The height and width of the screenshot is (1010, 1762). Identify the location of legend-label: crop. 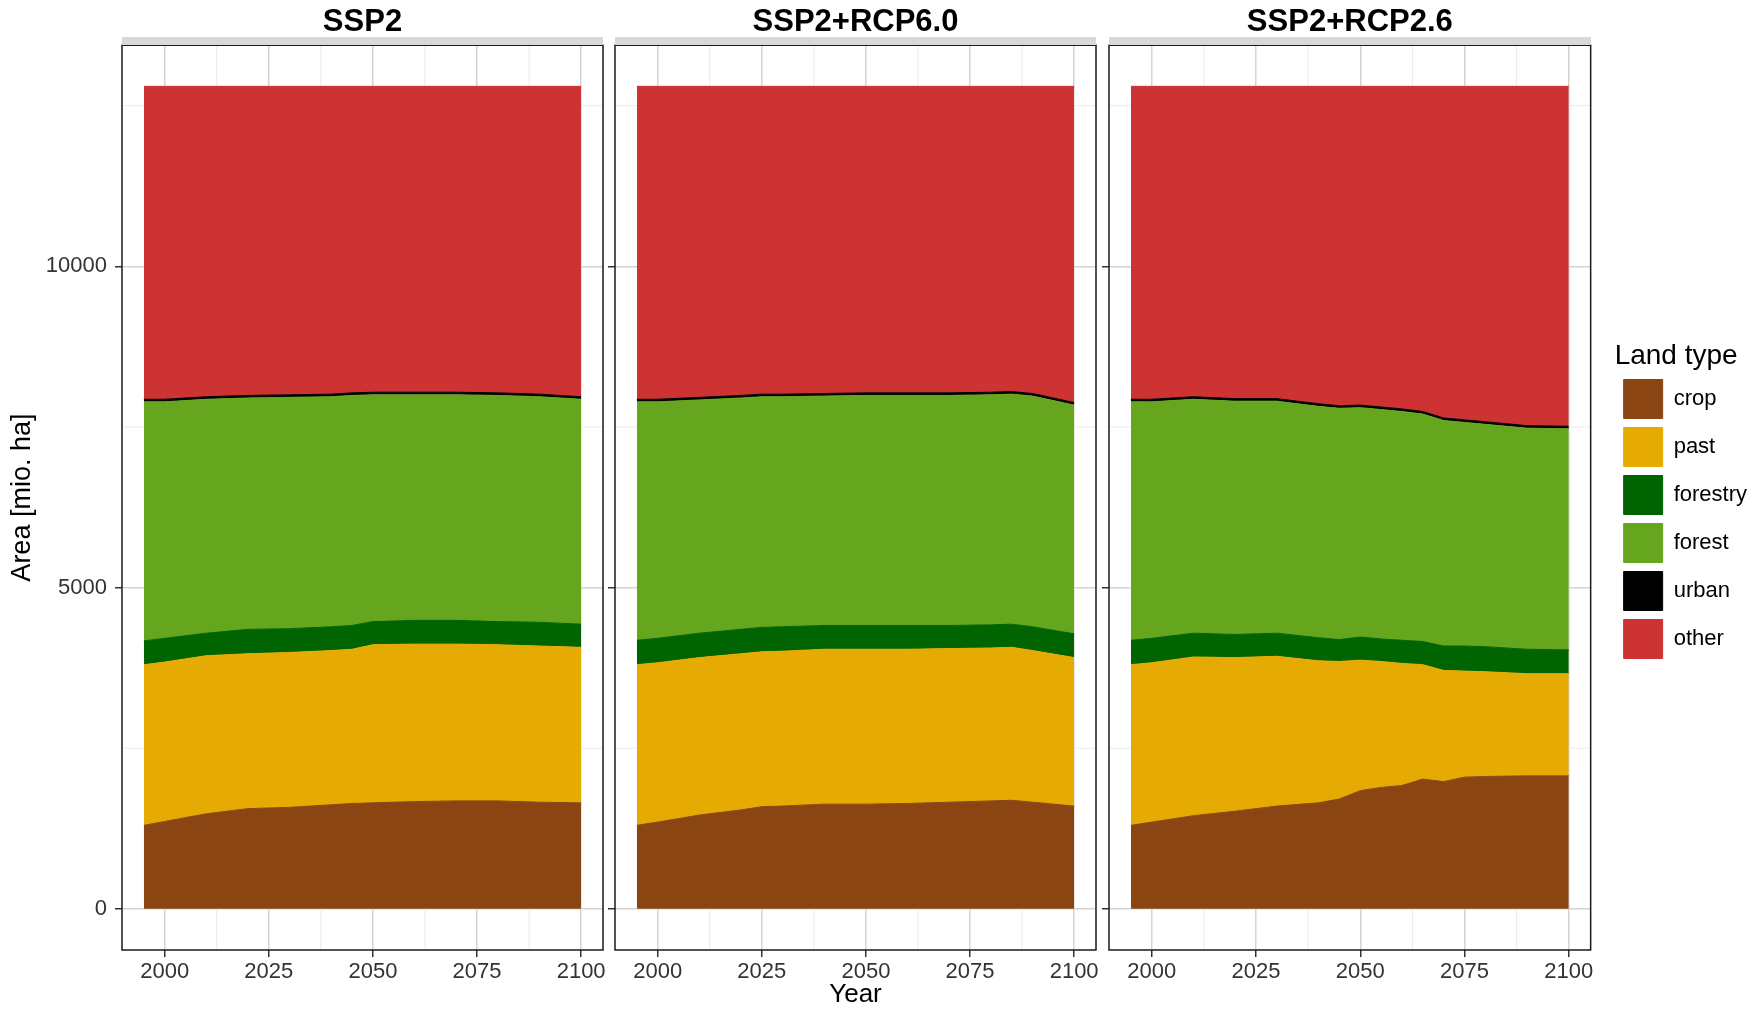
(1695, 398).